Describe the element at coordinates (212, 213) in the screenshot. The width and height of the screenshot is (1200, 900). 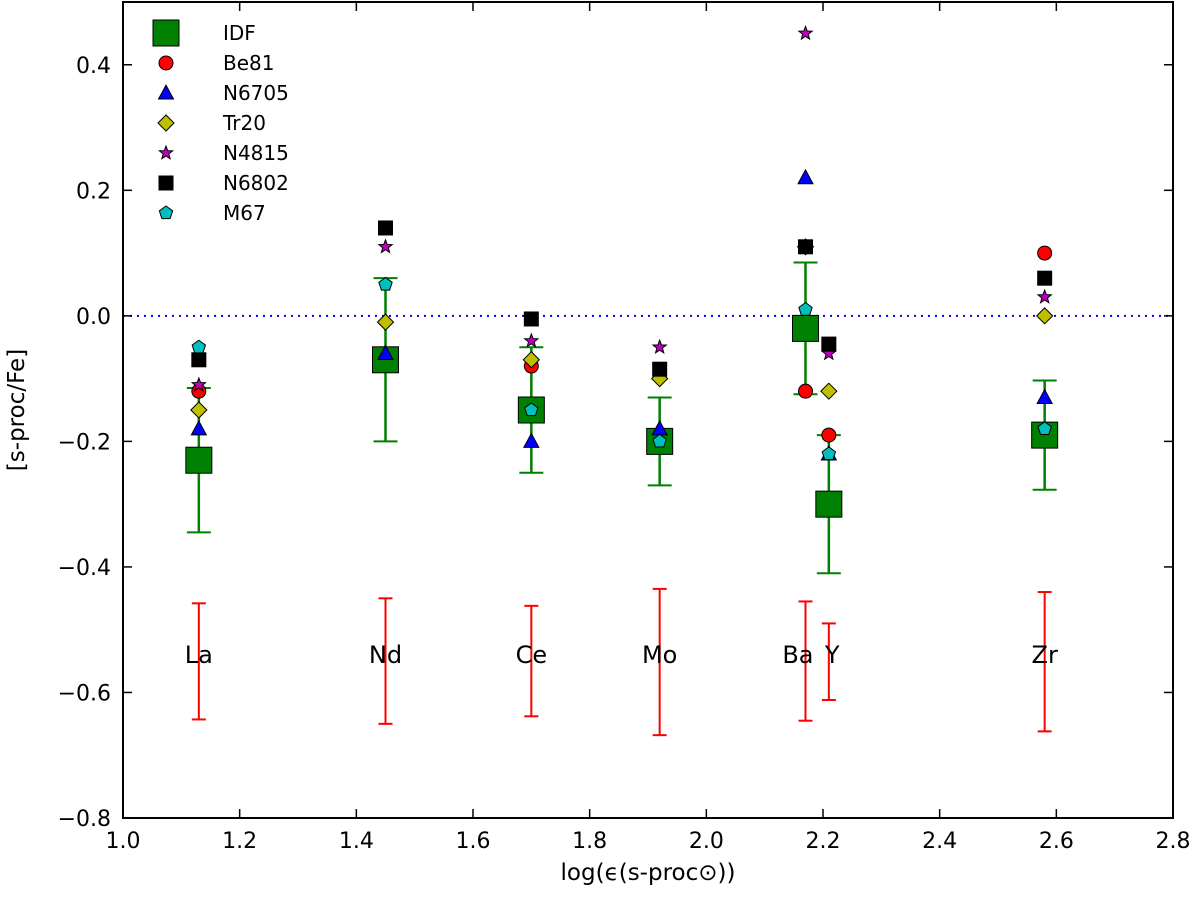
I see `legend-item-m67: M67` at that location.